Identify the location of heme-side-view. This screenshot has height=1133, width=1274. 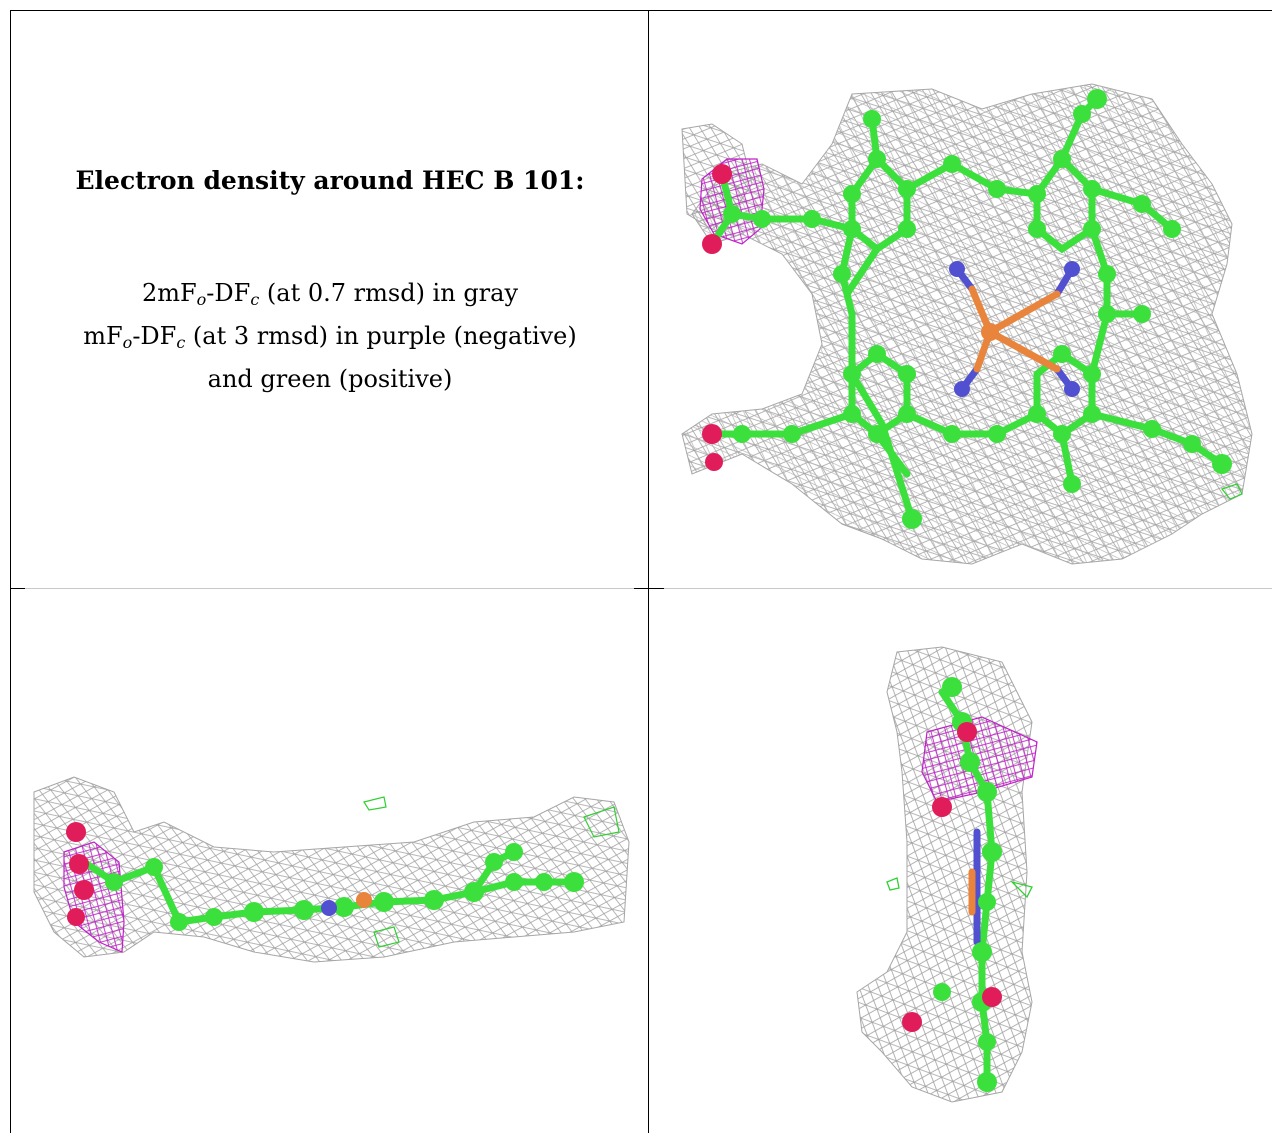
(331, 869).